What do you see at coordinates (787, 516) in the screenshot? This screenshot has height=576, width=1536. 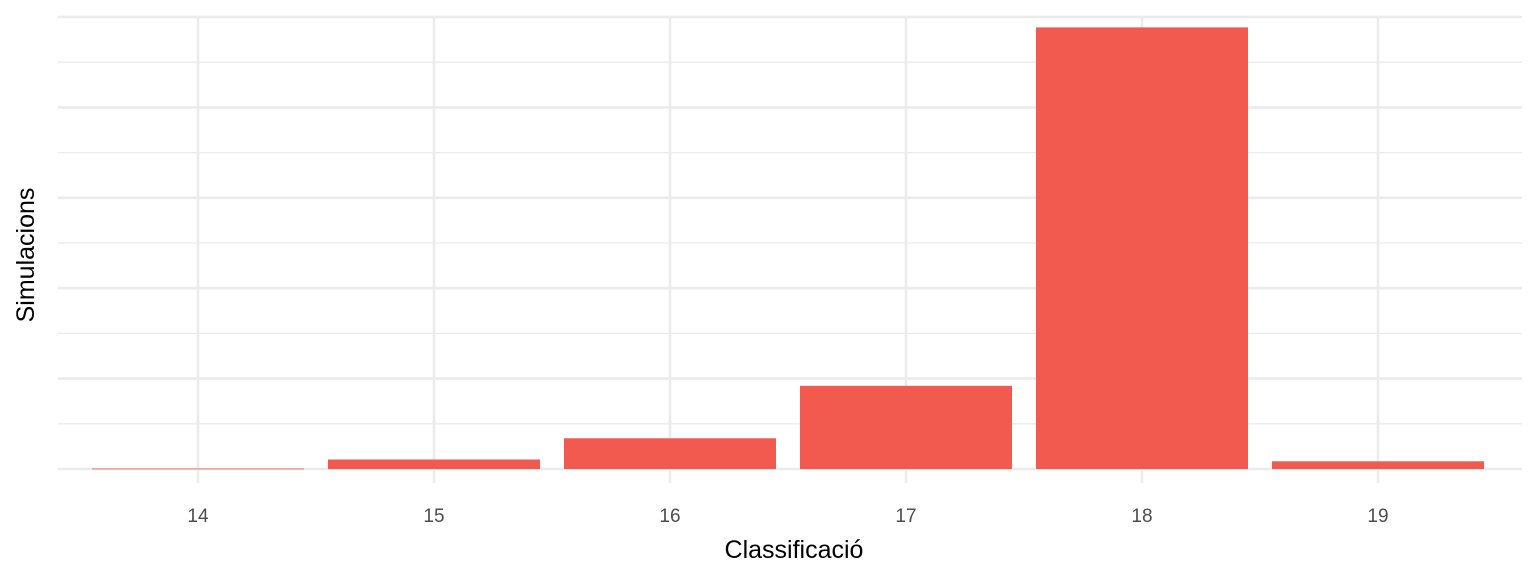 I see `x-tick-labels: 14 15 16 17 18 19` at bounding box center [787, 516].